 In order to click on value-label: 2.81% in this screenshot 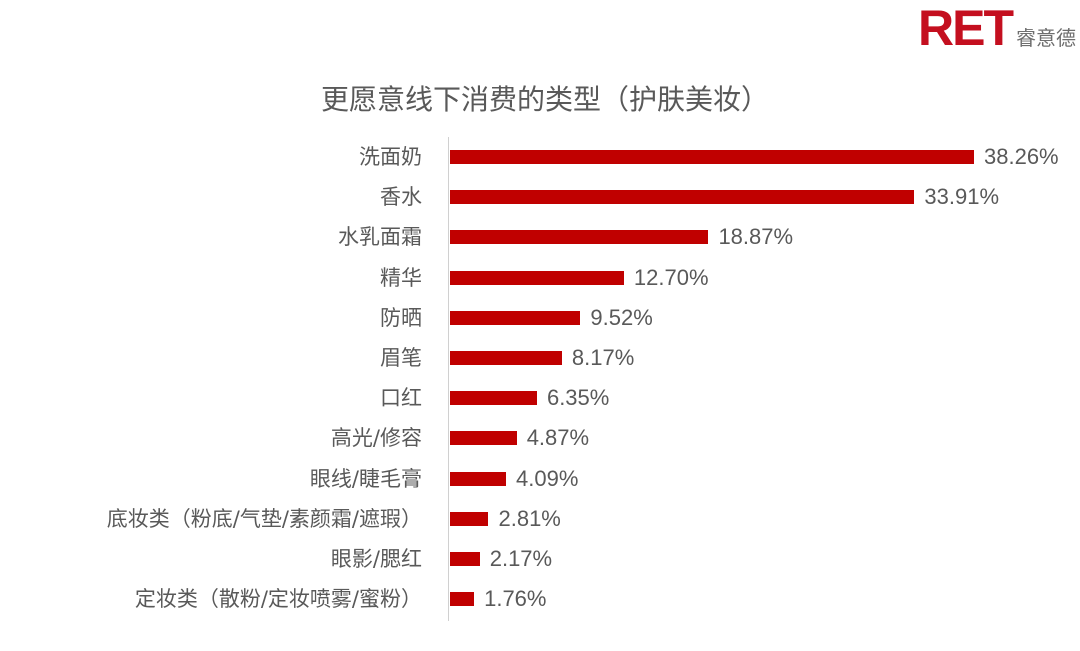, I will do `click(529, 518)`.